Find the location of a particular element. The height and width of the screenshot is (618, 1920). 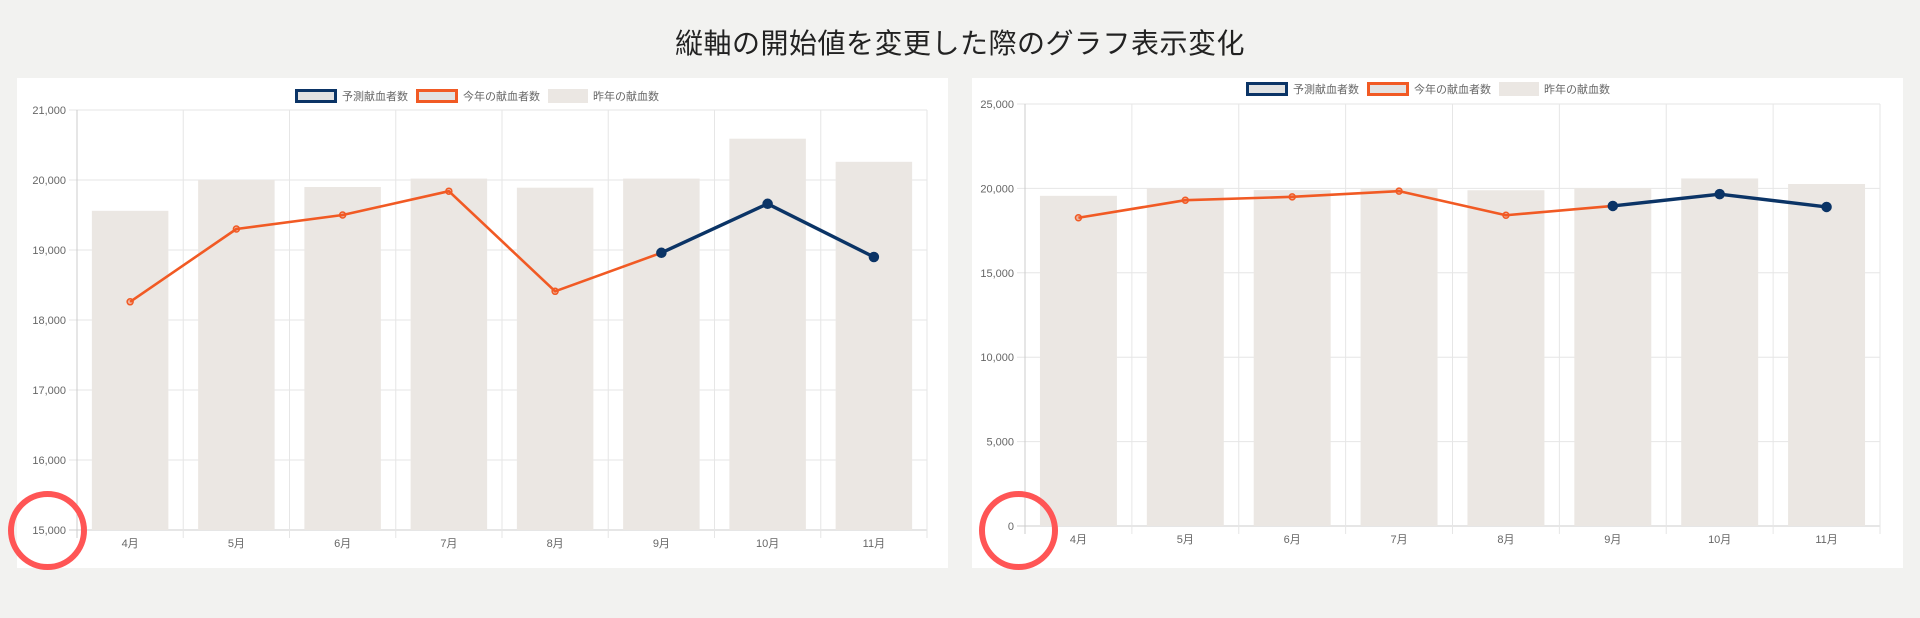

chart-legend-right: 予測献血者数 今年の献血者数 昨年の献血数 is located at coordinates (1432, 89).